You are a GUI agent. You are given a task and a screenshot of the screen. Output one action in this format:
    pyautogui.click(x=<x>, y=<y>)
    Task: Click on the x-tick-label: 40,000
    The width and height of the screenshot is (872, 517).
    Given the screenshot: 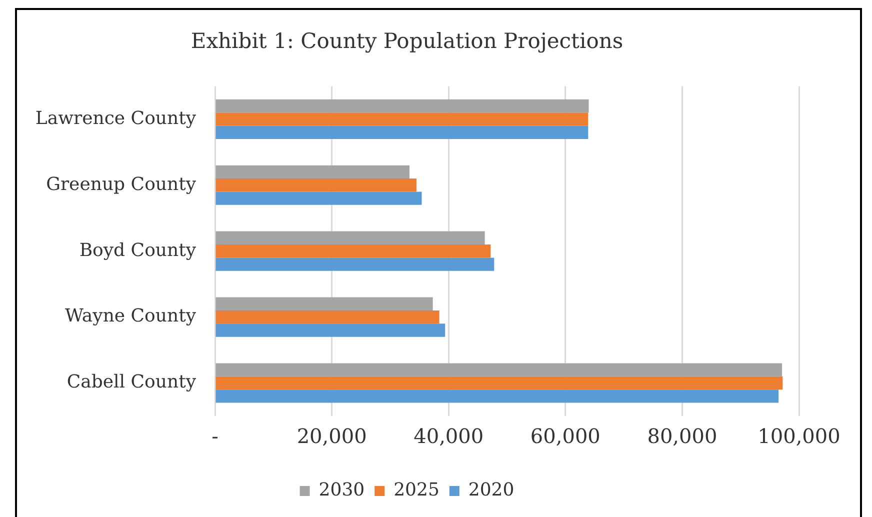 What is the action you would take?
    pyautogui.click(x=449, y=436)
    